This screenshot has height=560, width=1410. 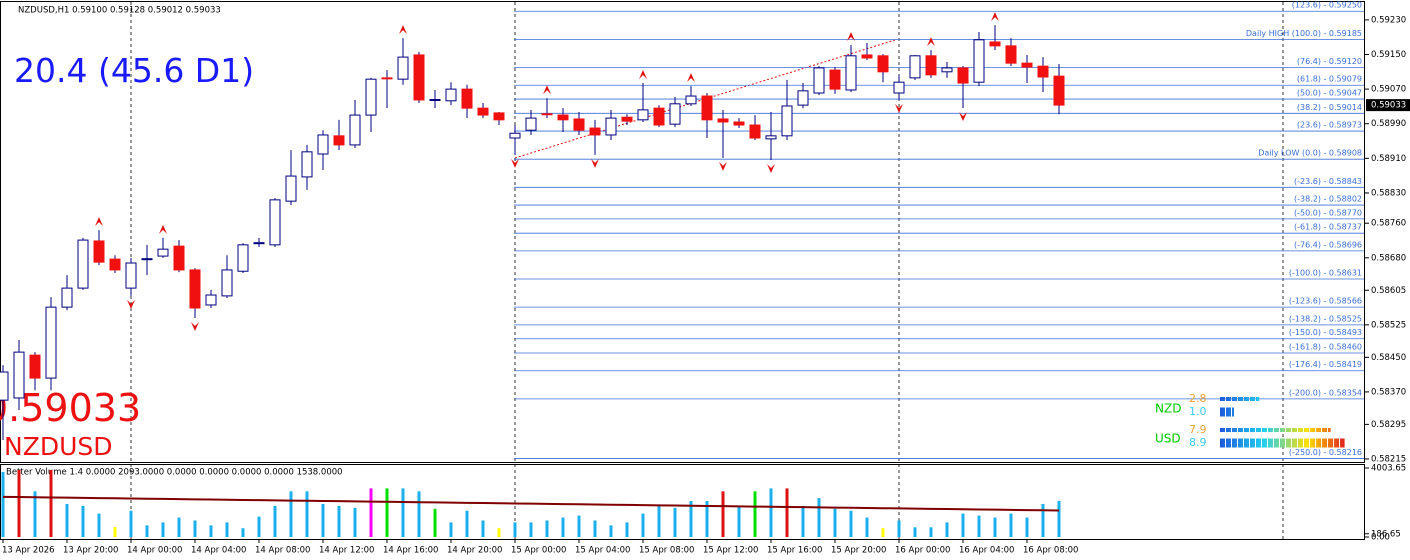 What do you see at coordinates (1325, 452) in the screenshot?
I see `fib-level-label: (-250.0) - 0.58216` at bounding box center [1325, 452].